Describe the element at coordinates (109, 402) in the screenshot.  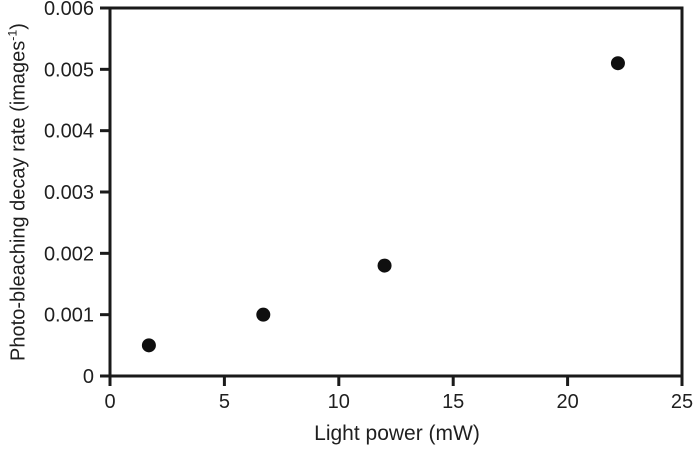
I see `x-tick-label: 0` at that location.